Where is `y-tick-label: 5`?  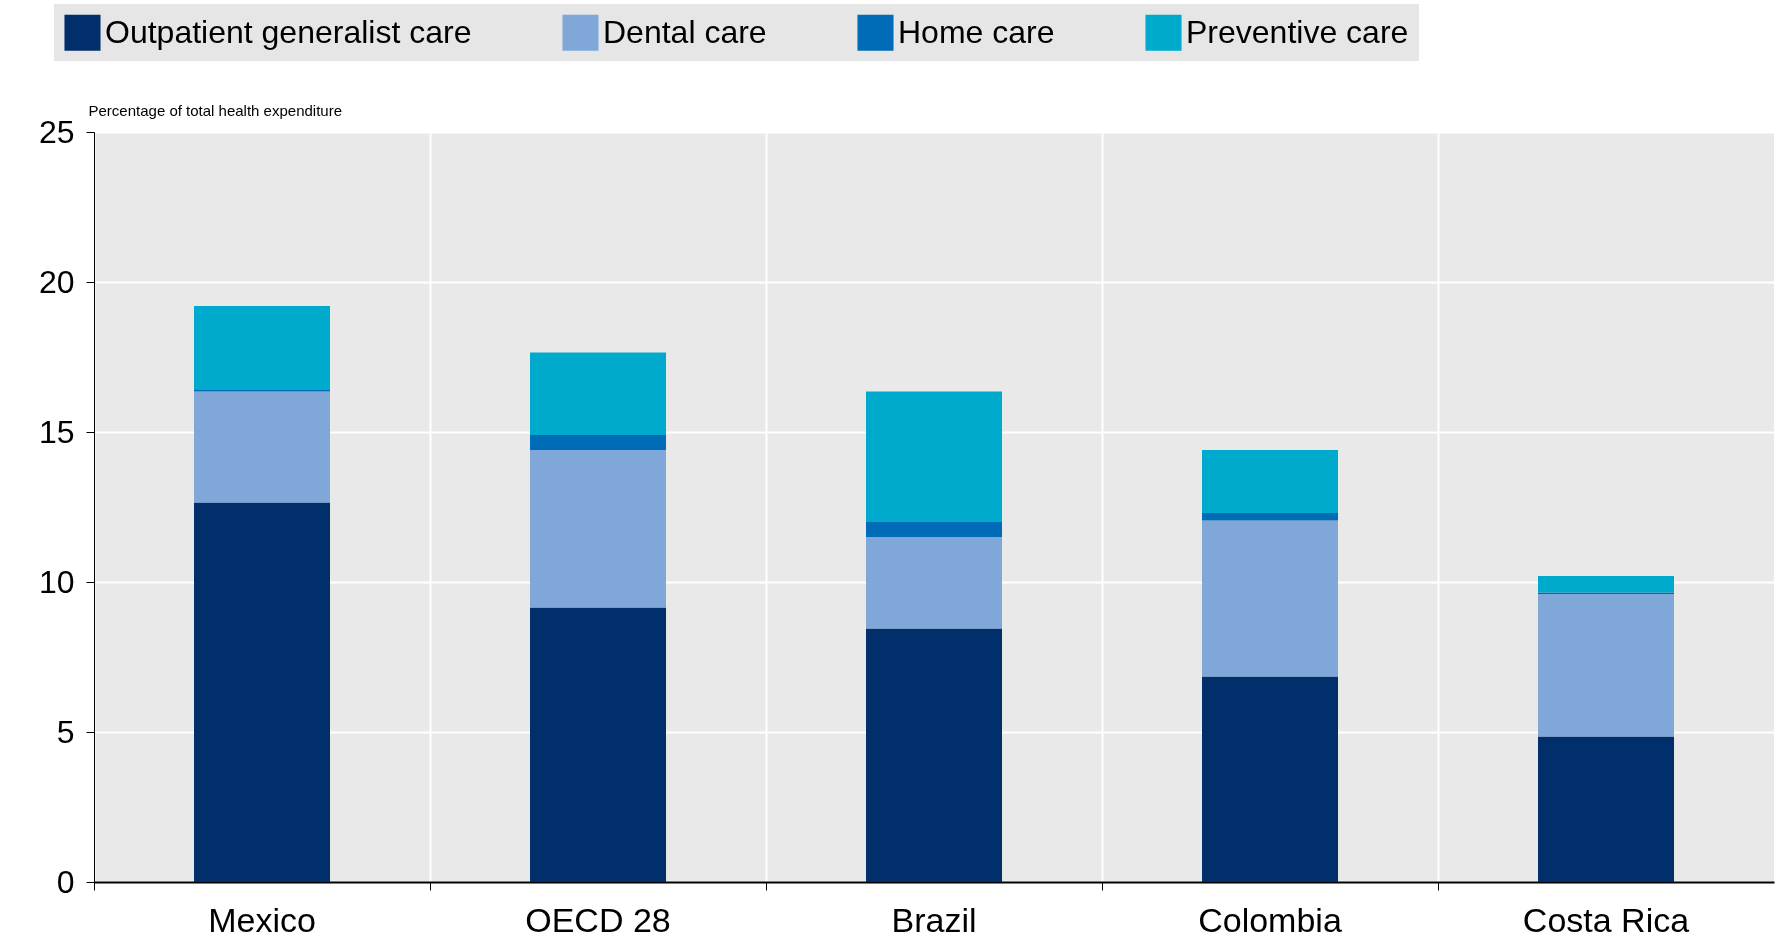 y-tick-label: 5 is located at coordinates (65, 731).